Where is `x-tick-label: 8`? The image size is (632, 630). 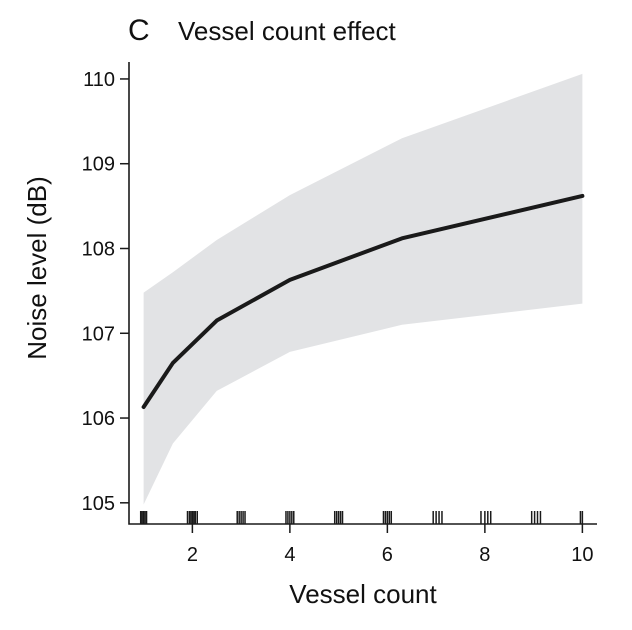
x-tick-label: 8 is located at coordinates (484, 555).